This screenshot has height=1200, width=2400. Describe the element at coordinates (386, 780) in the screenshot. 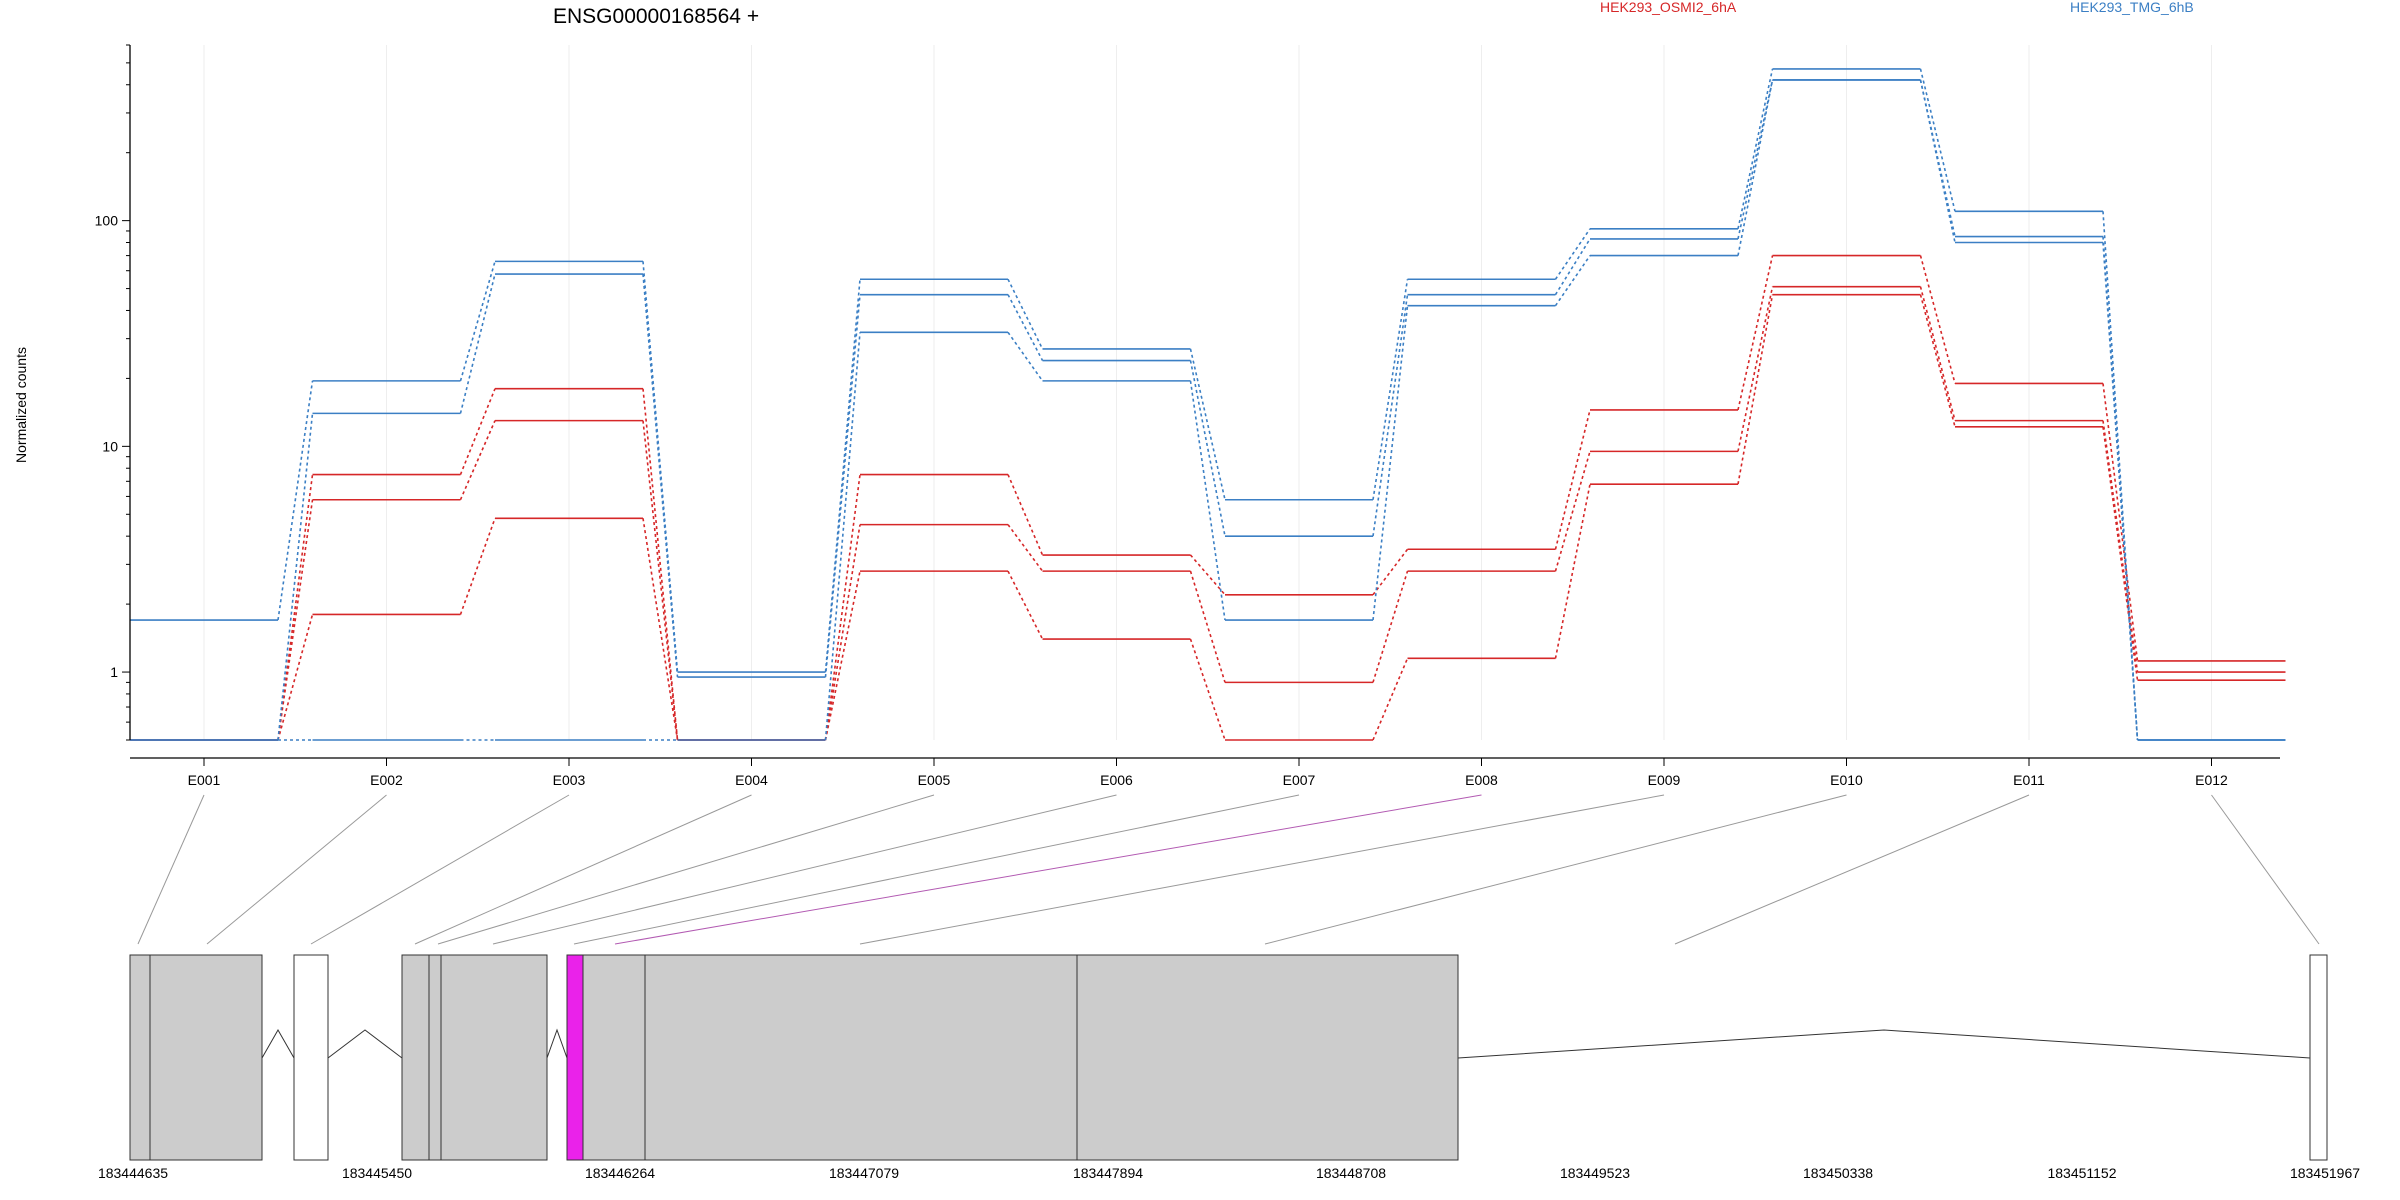

I see `x-tick-label-e002: E002` at that location.